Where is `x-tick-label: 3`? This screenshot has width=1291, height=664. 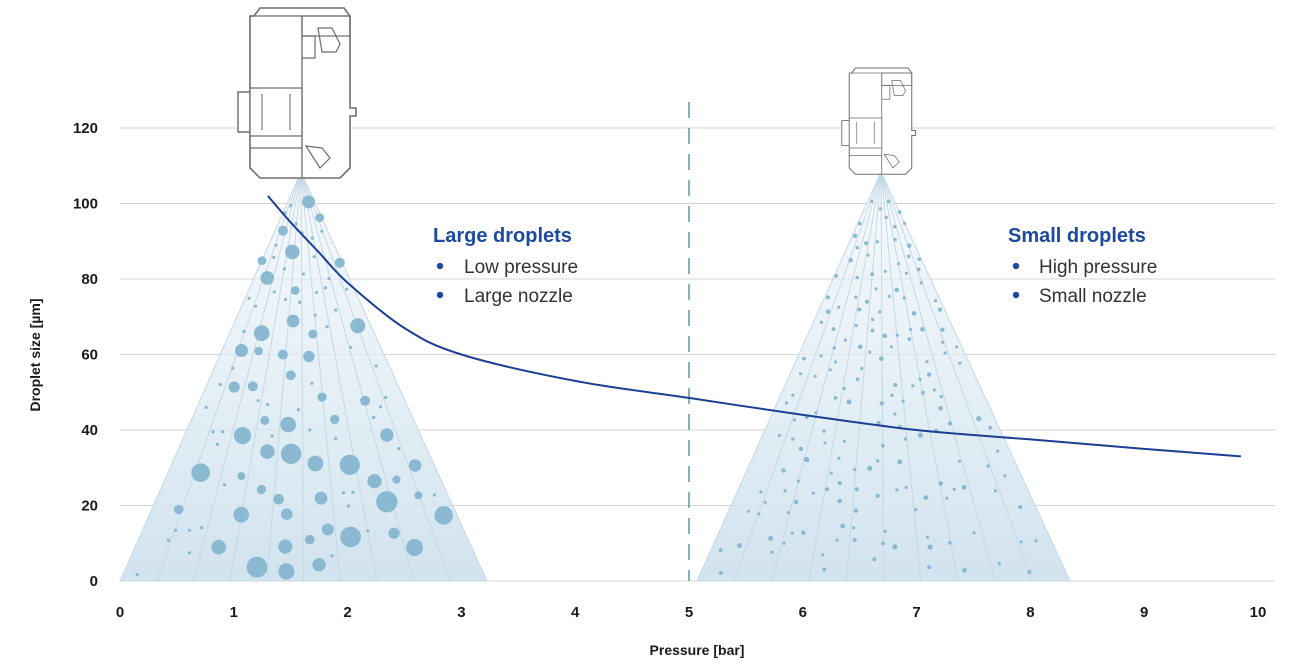
x-tick-label: 3 is located at coordinates (461, 612).